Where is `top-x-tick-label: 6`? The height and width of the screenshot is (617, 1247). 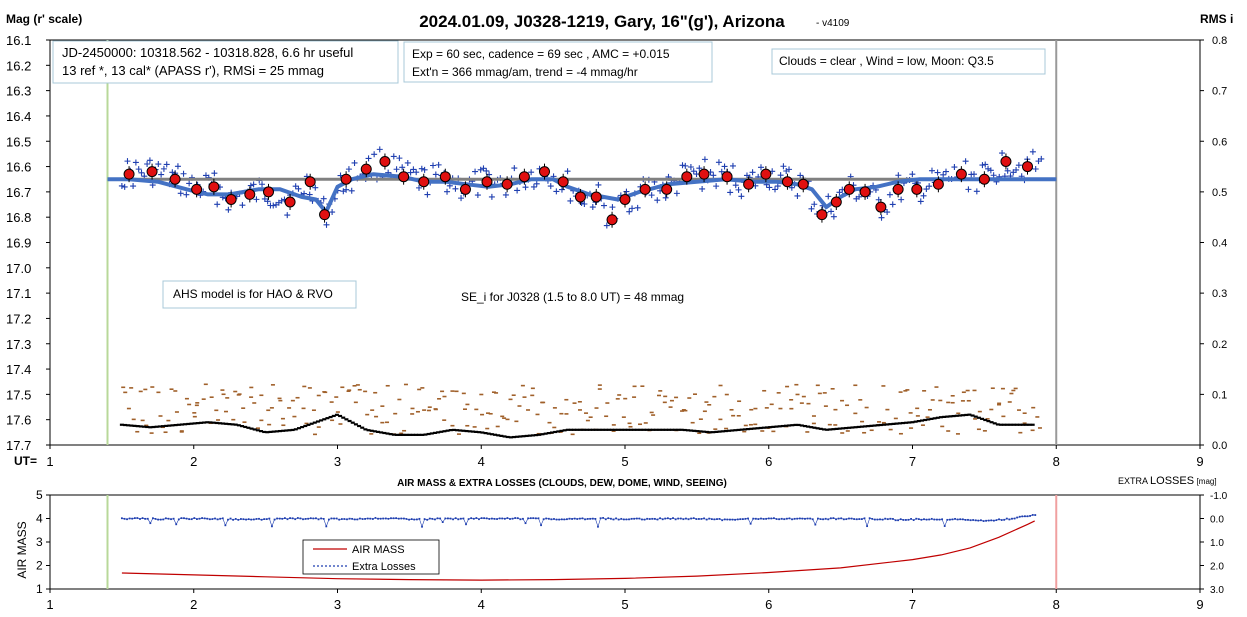
top-x-tick-label: 6 is located at coordinates (768, 461).